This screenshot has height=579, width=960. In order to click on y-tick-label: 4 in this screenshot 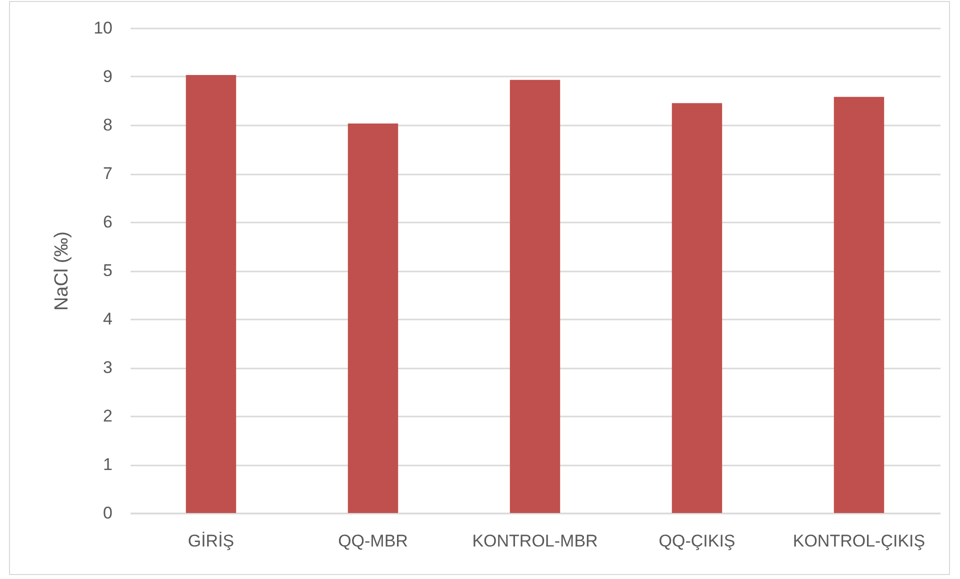, I will do `click(107, 319)`.